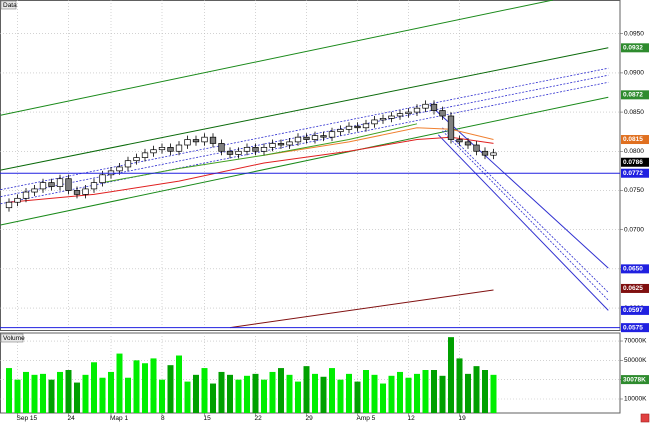 This screenshot has height=423, width=650. I want to click on x-tick-label: 22, so click(259, 418).